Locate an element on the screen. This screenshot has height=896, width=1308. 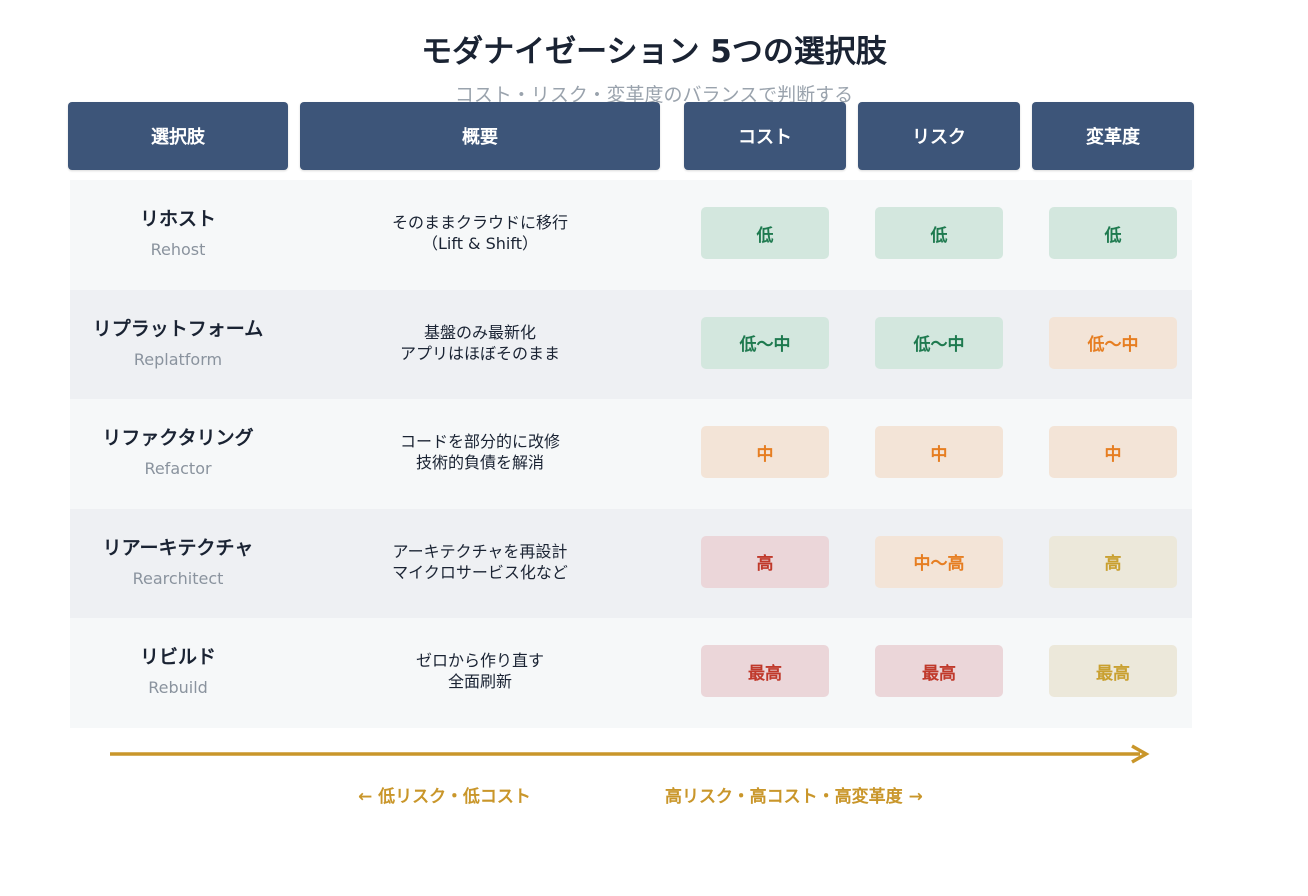
header-transformation: 変革度 is located at coordinates (1113, 136).